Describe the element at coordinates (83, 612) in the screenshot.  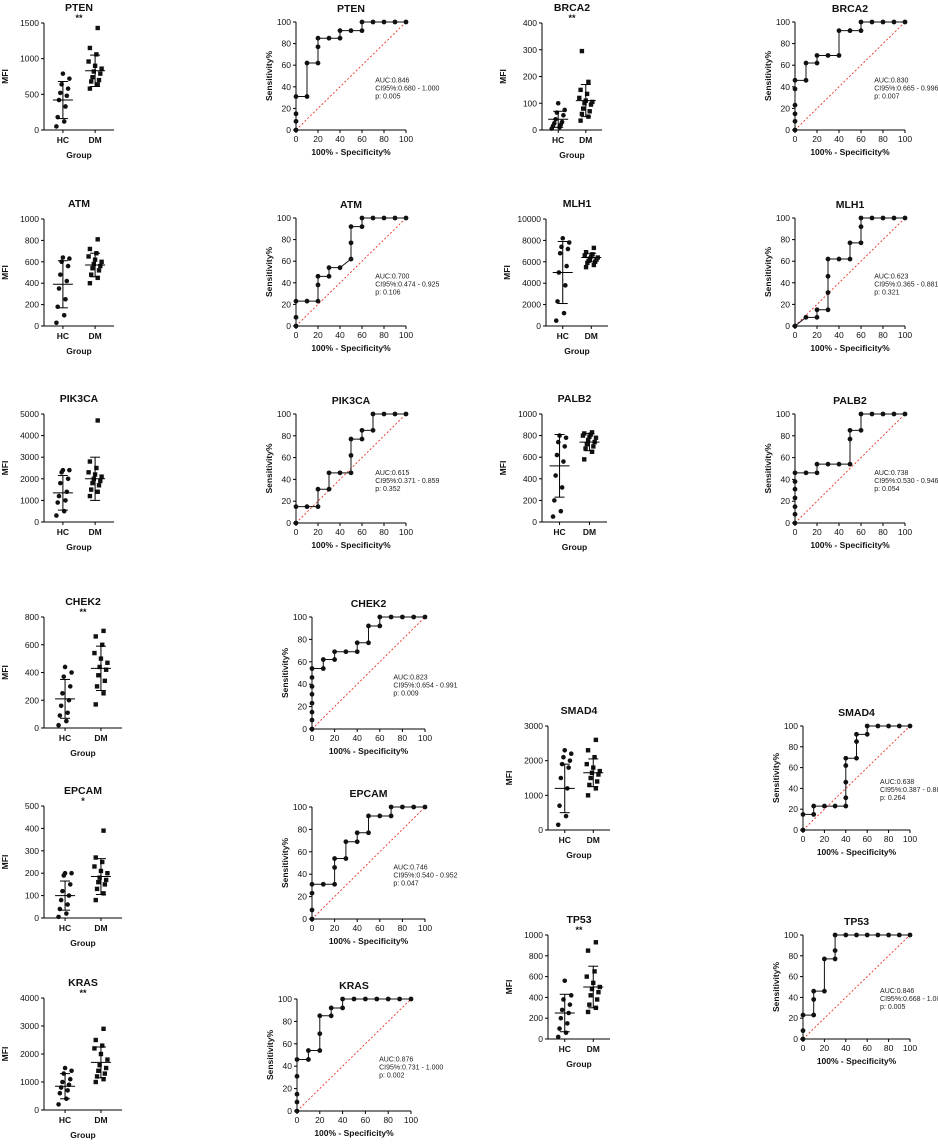
I see `significance-marker: **` at that location.